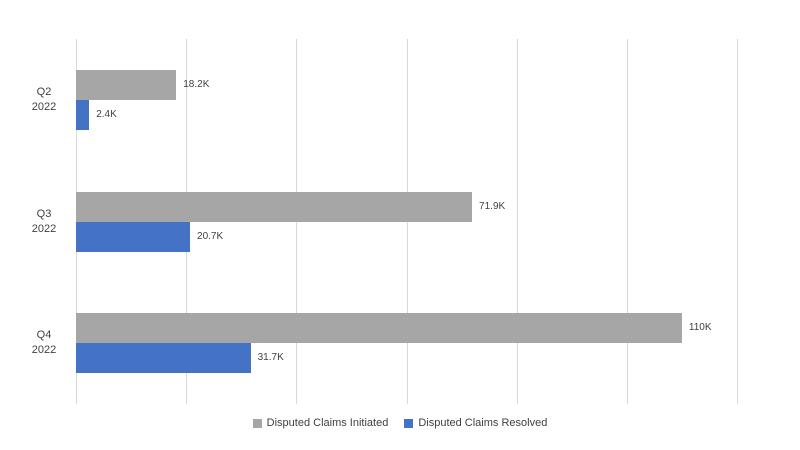  I want to click on bar-q2-2022-disputed-claims-resolved, so click(83, 114).